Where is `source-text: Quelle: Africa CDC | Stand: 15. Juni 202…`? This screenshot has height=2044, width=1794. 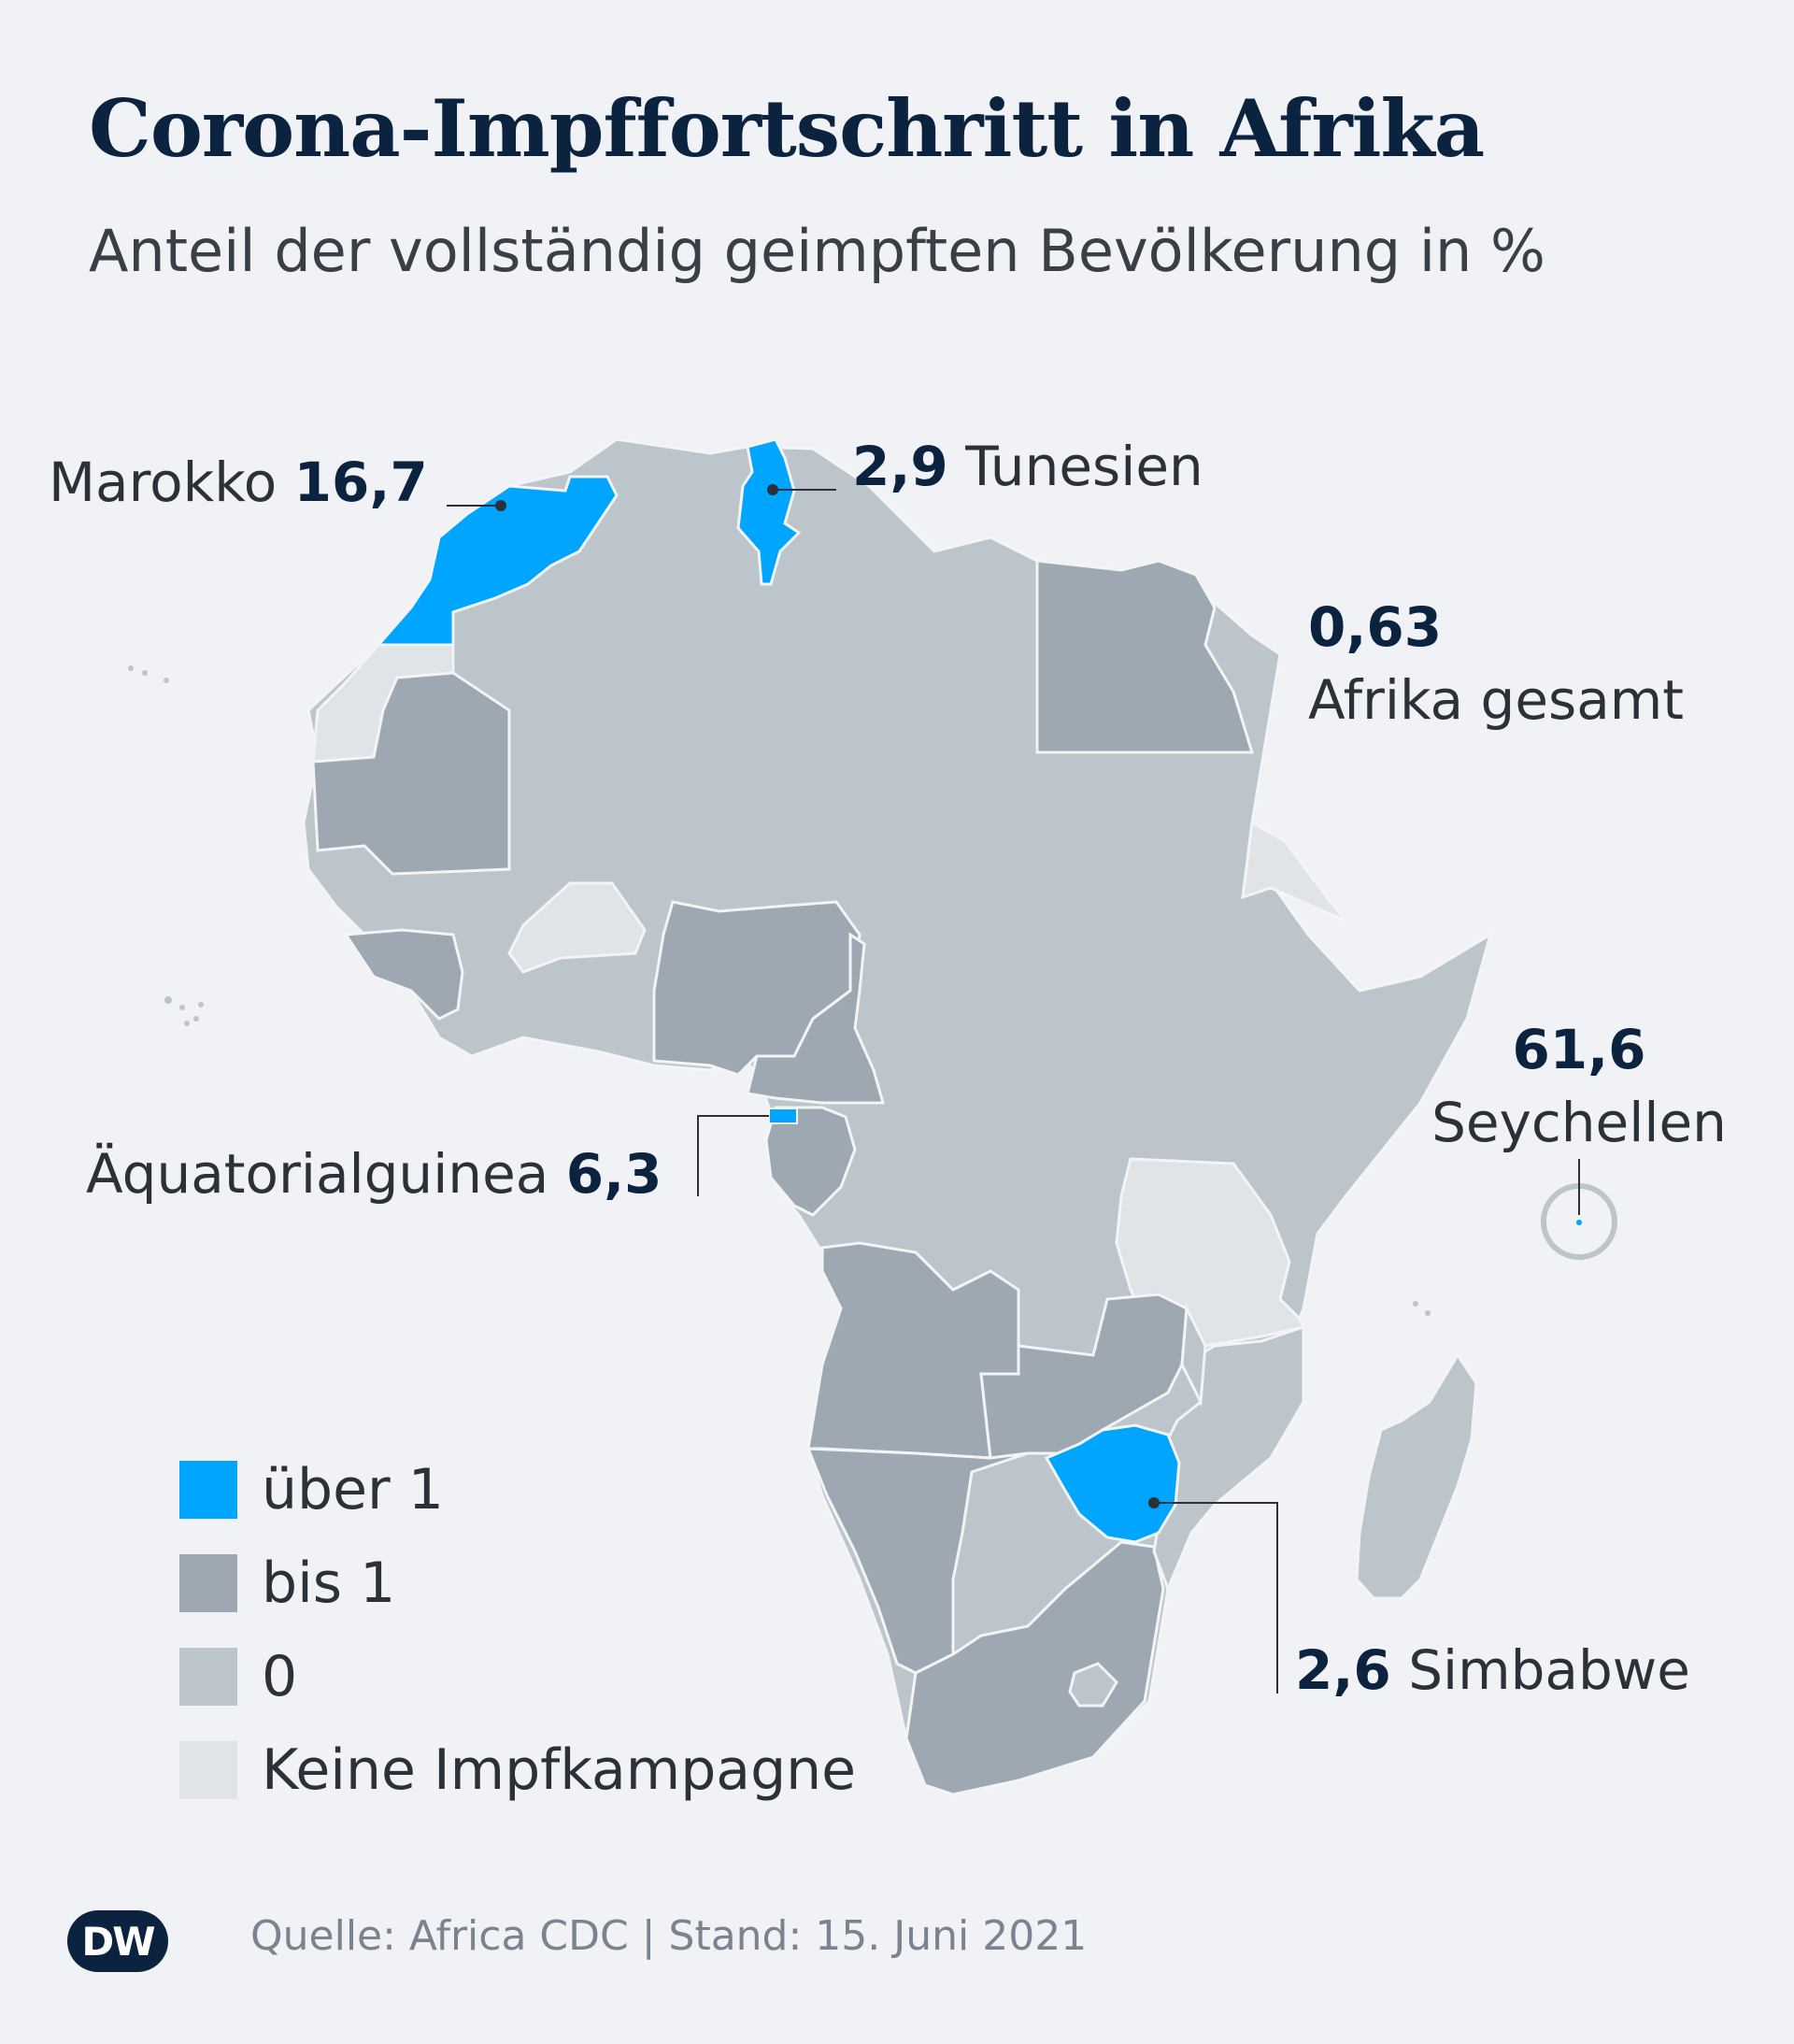 source-text: Quelle: Africa CDC | Stand: 15. Juni 202… is located at coordinates (669, 1936).